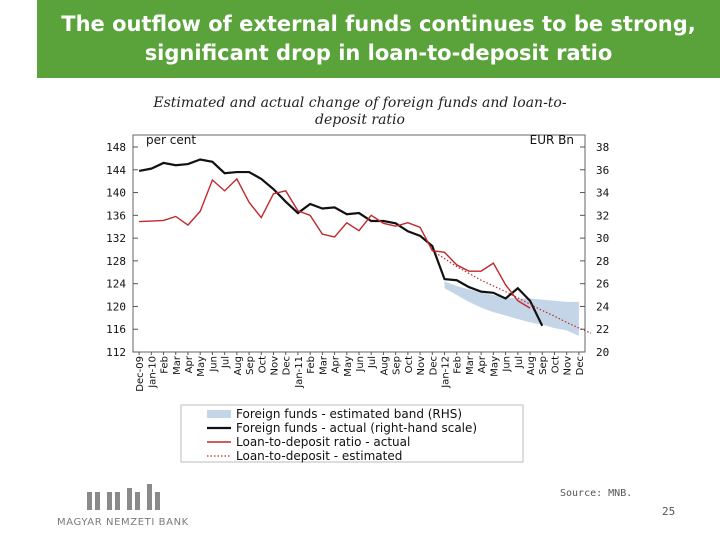  What do you see at coordinates (219, 414) in the screenshot?
I see `legend-swatch-band` at bounding box center [219, 414].